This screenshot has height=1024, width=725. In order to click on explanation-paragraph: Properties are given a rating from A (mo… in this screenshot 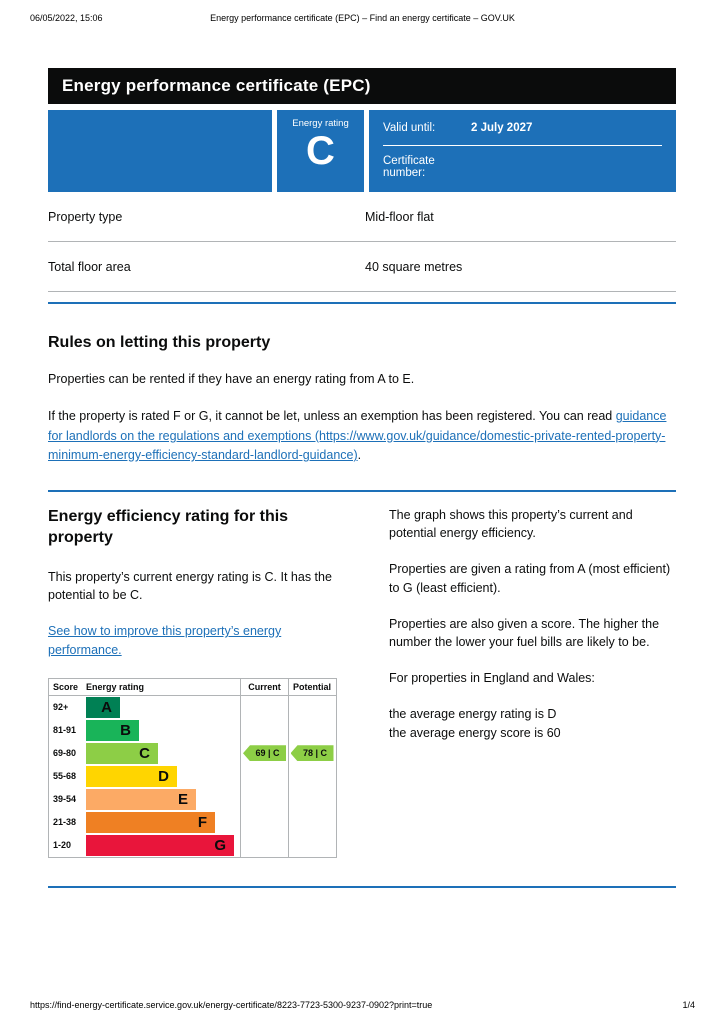, I will do `click(530, 578)`.